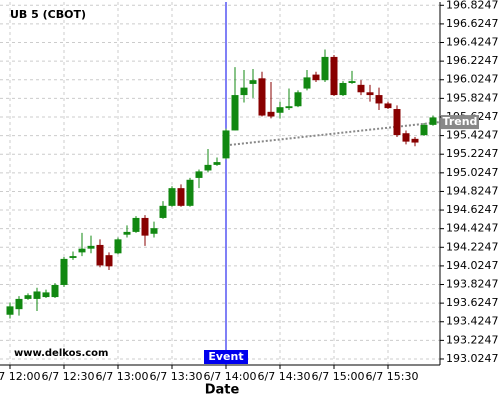 The height and width of the screenshot is (400, 500). What do you see at coordinates (68, 376) in the screenshot?
I see `x-tick-label: 6/7 12:30` at bounding box center [68, 376].